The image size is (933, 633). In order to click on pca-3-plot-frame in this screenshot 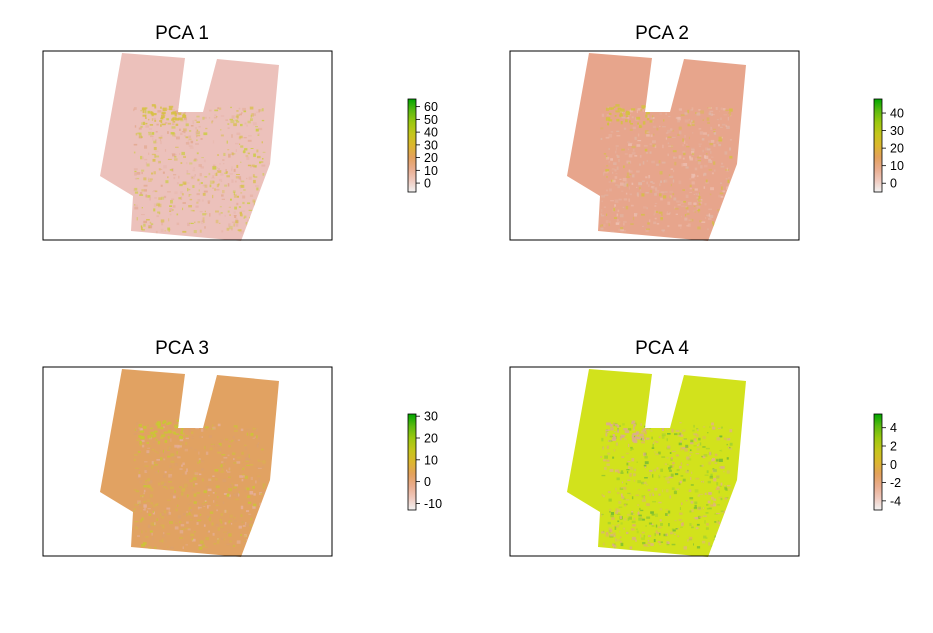, I will do `click(187, 461)`.